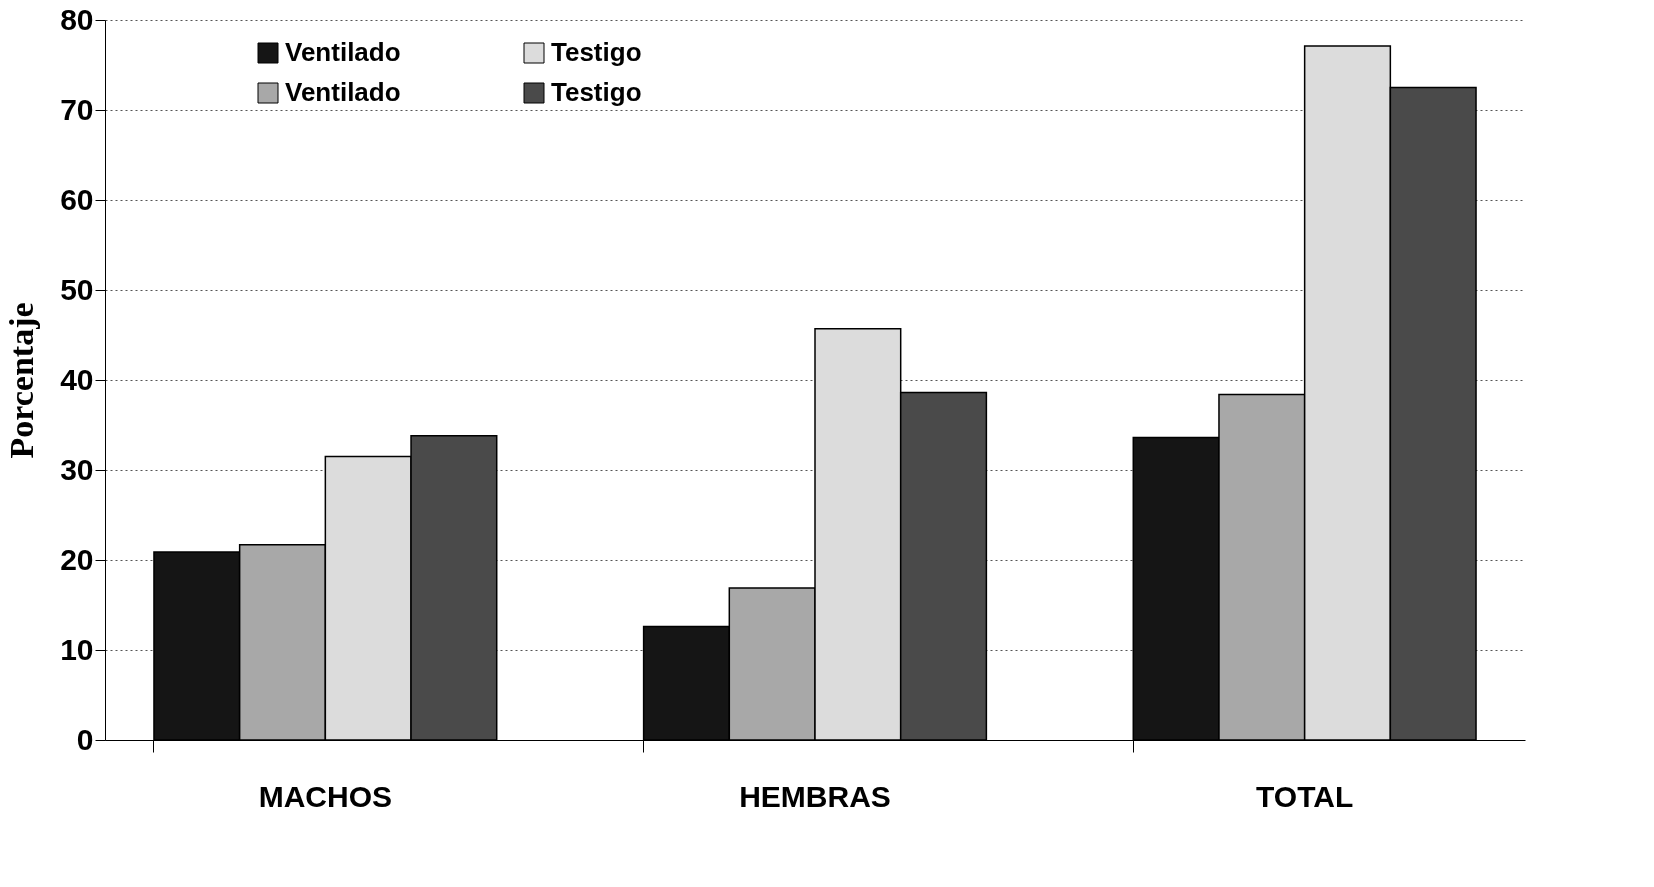 Image resolution: width=1654 pixels, height=887 pixels. I want to click on y-tick-label: 10, so click(77, 649).